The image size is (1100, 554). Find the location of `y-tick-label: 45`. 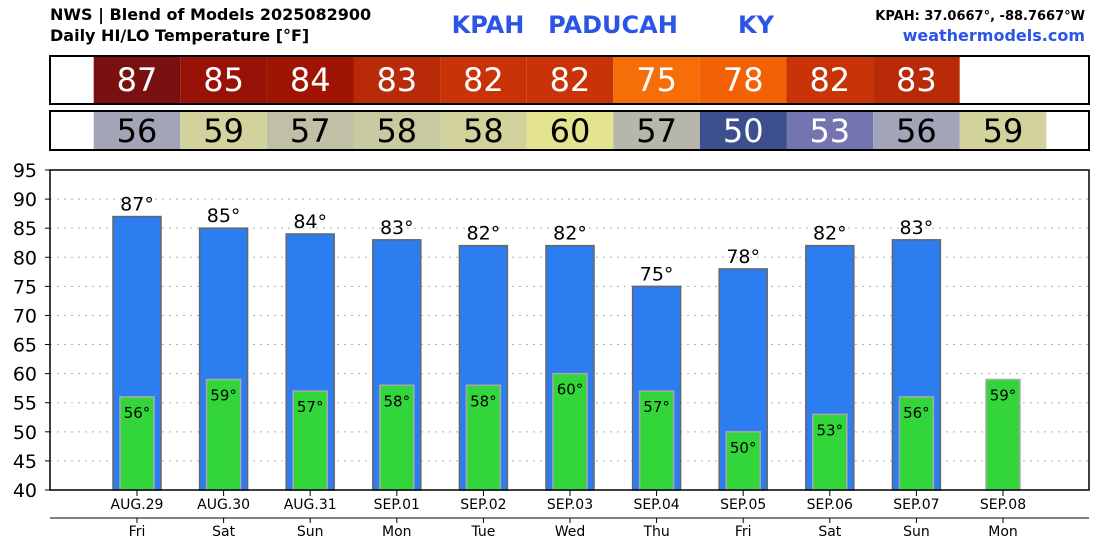

y-tick-label: 45 is located at coordinates (25, 462).